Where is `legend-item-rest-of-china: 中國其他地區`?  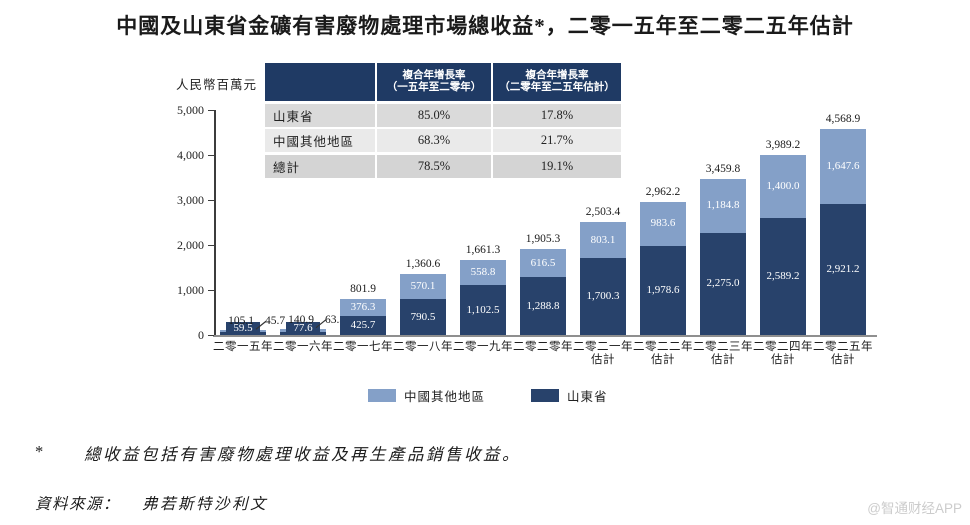
legend-item-rest-of-china: 中國其他地區 is located at coordinates (426, 395).